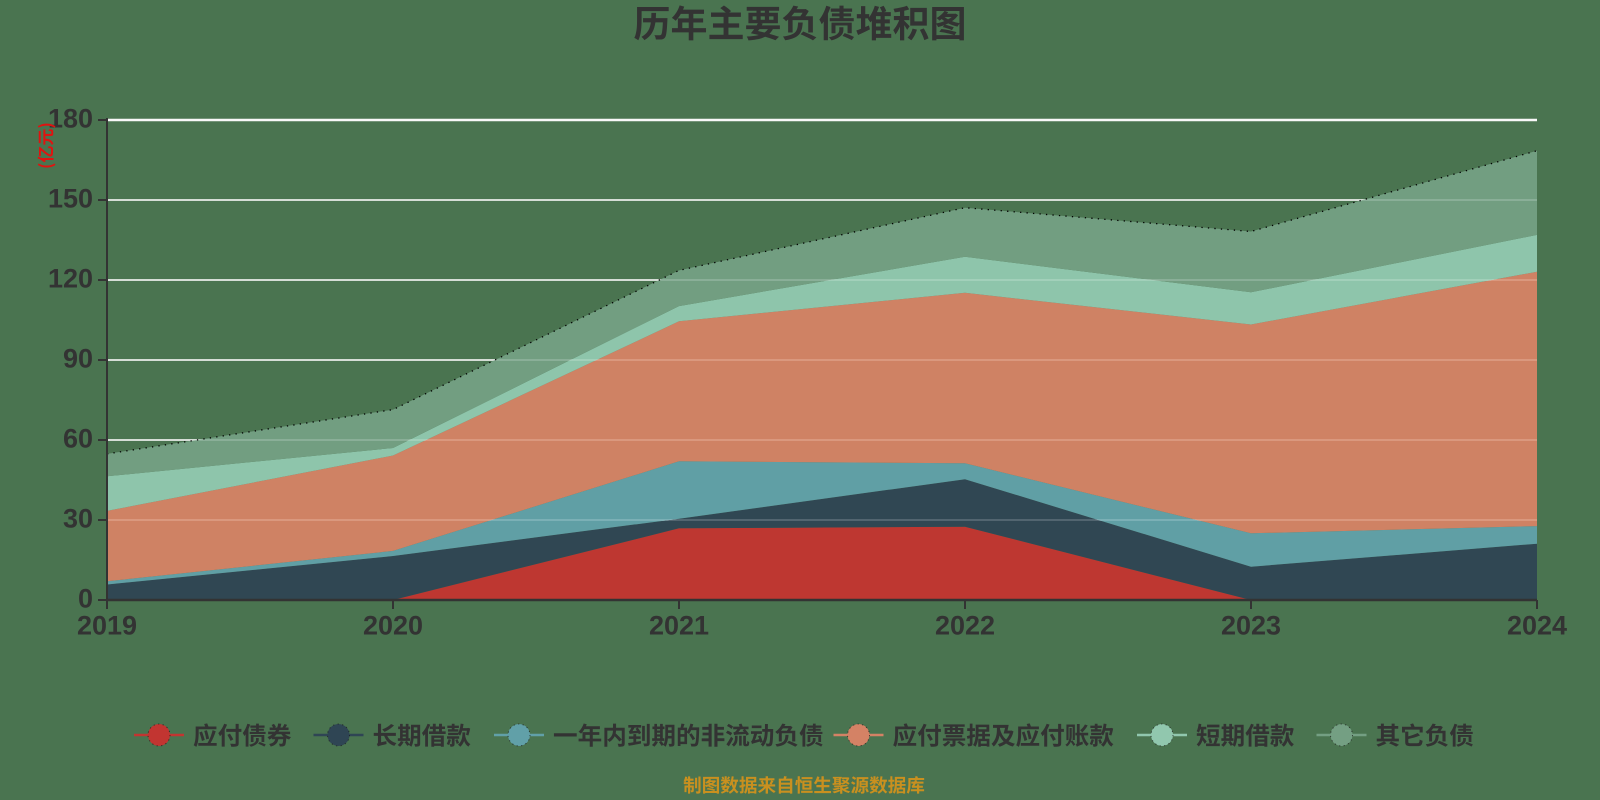 This screenshot has width=1600, height=800. I want to click on svg-text: 0, so click(85, 599).